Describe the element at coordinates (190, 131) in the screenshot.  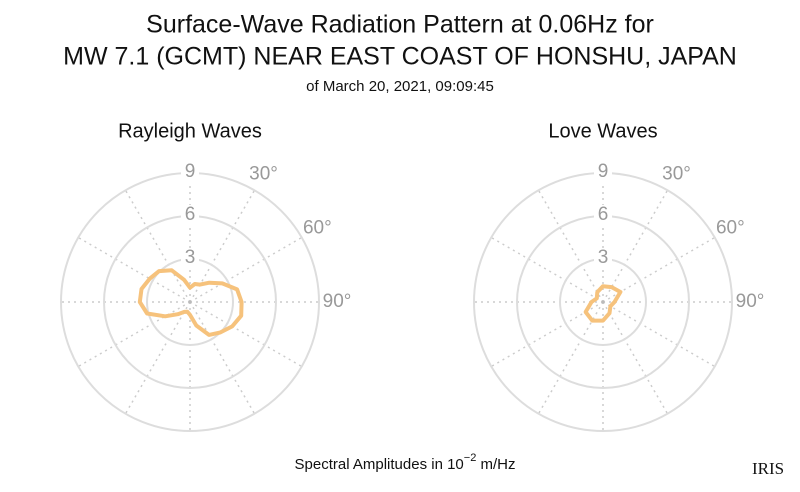
I see `chart-title: Rayleigh Waves` at that location.